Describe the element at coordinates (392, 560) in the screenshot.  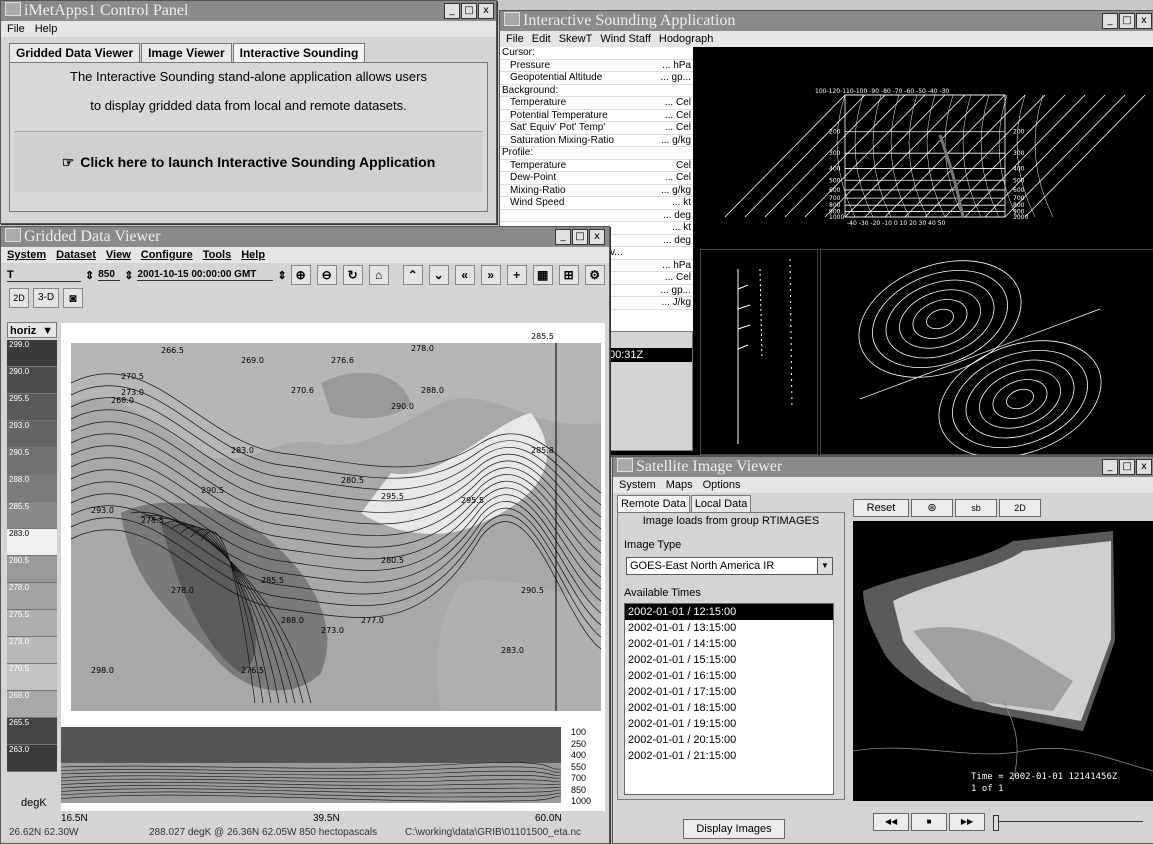
I see `contour-label: 280.5` at that location.